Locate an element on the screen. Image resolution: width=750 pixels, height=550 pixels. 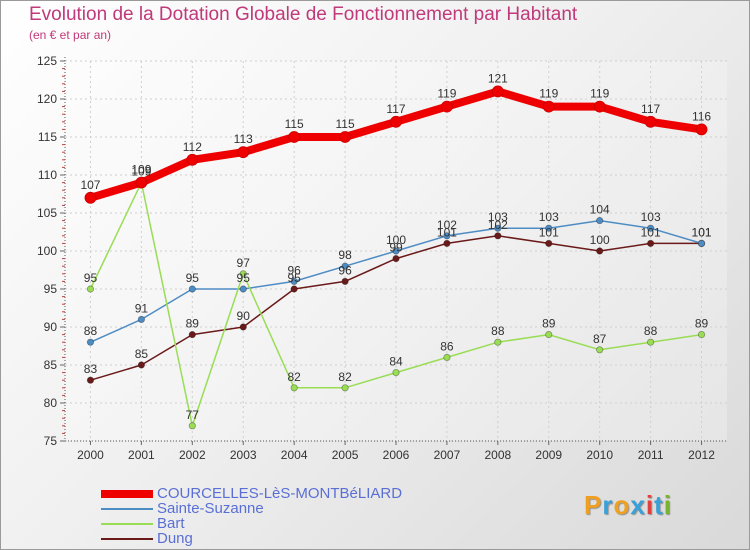
data-label-courcelles: 116 is located at coordinates (701, 116).